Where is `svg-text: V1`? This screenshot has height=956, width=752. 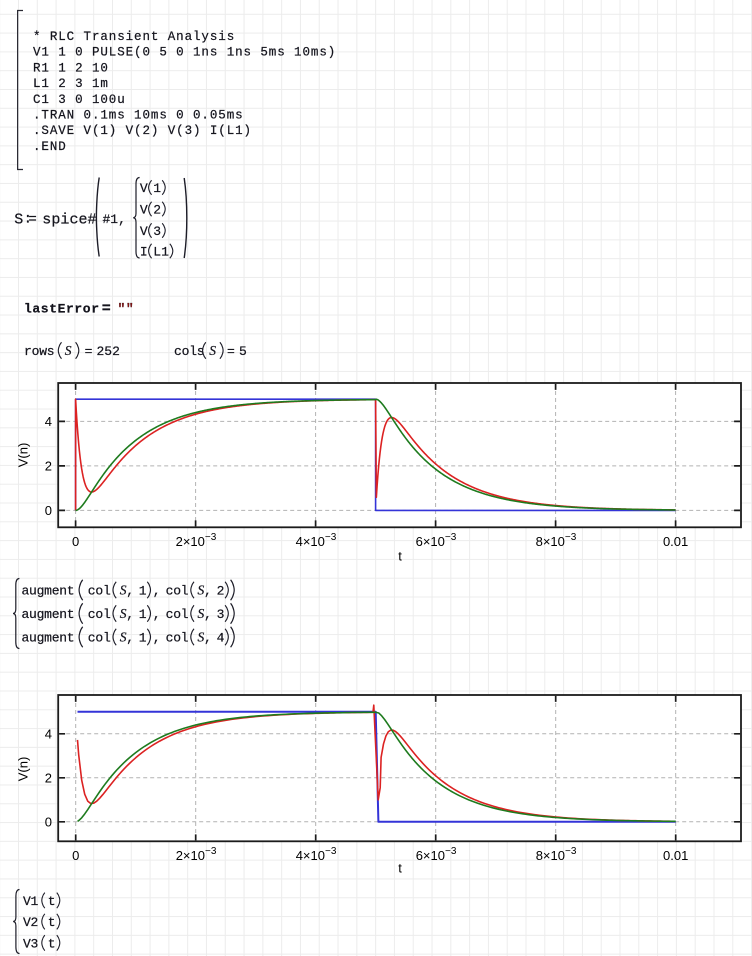 svg-text: V1 is located at coordinates (31, 901).